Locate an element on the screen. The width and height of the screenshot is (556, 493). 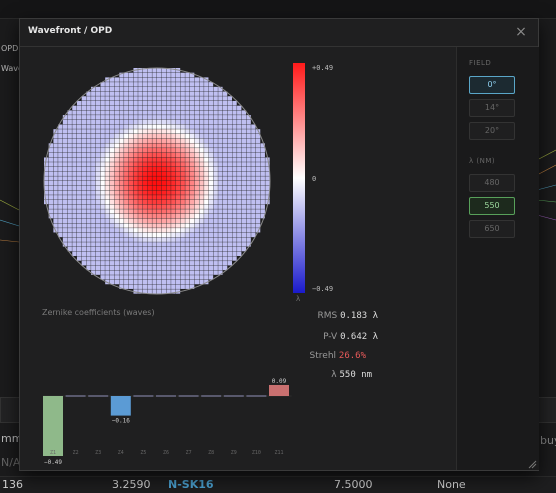
lambda-label: λ is located at coordinates (334, 375).